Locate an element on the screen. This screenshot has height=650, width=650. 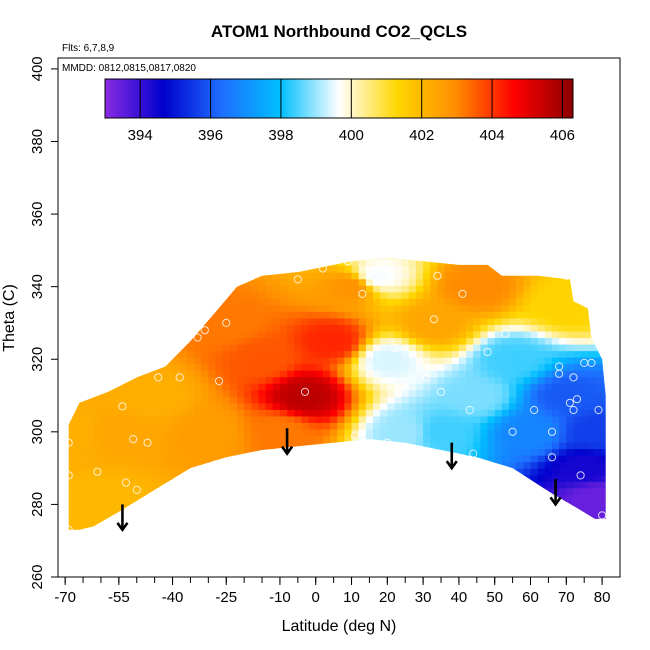
descent-arrow is located at coordinates (451, 456).